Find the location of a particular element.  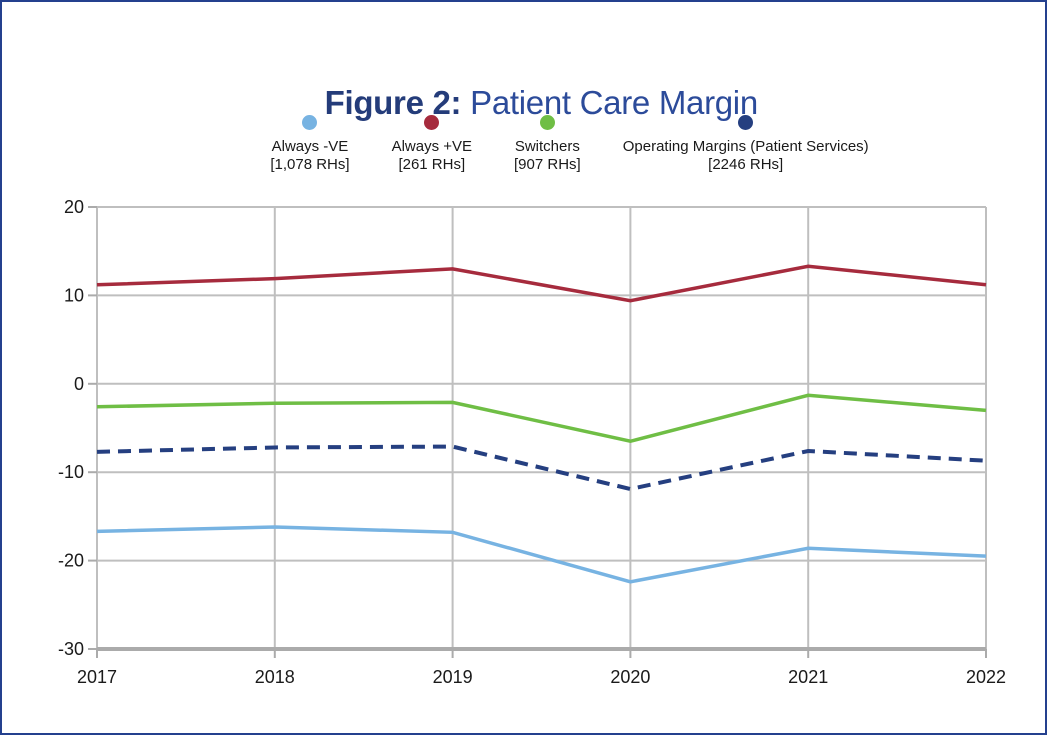

x-tick-label-2021: 2021 is located at coordinates (808, 677).